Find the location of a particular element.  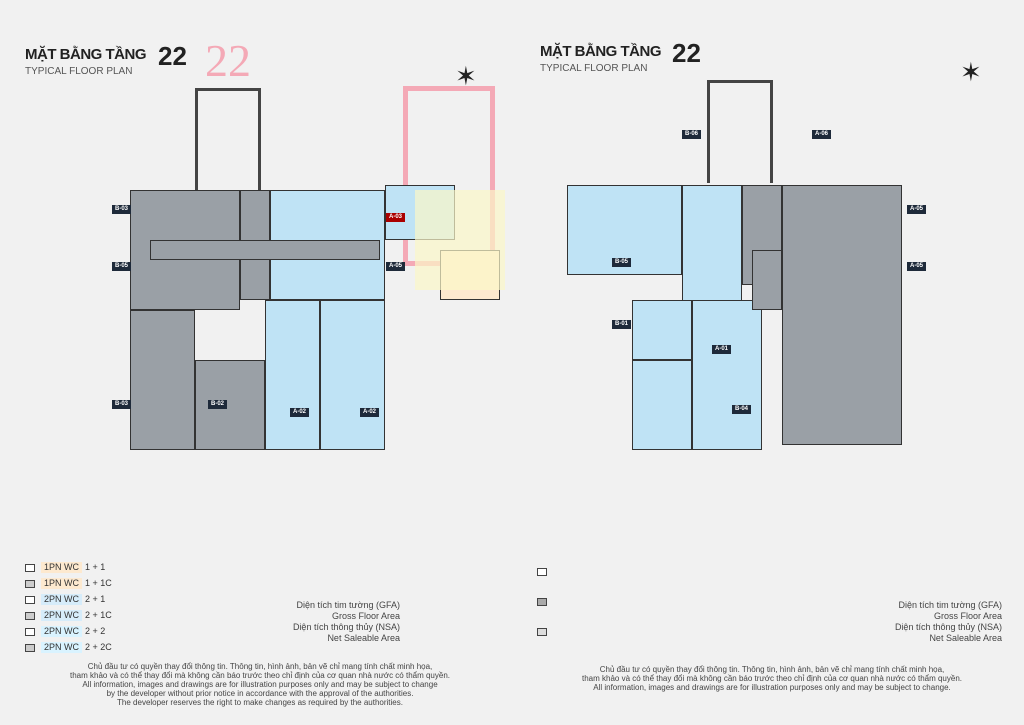

legend-item: 2PN WC 2 + 1 is located at coordinates (66, 599).